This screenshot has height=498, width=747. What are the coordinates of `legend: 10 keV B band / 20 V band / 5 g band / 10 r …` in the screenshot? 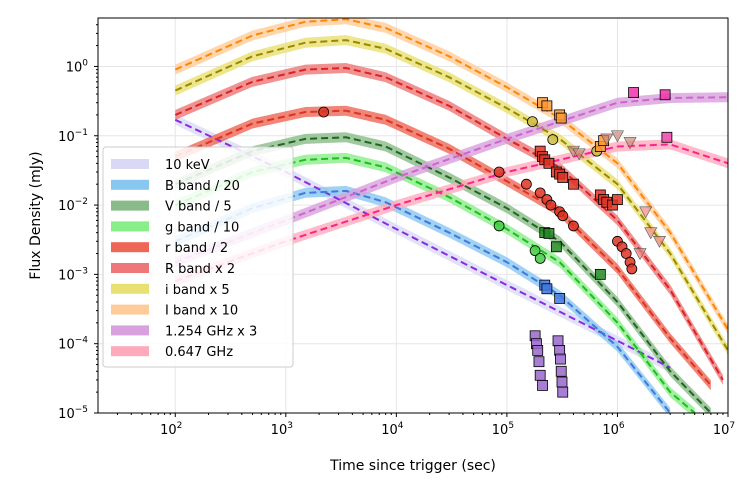 It's located at (198, 257).